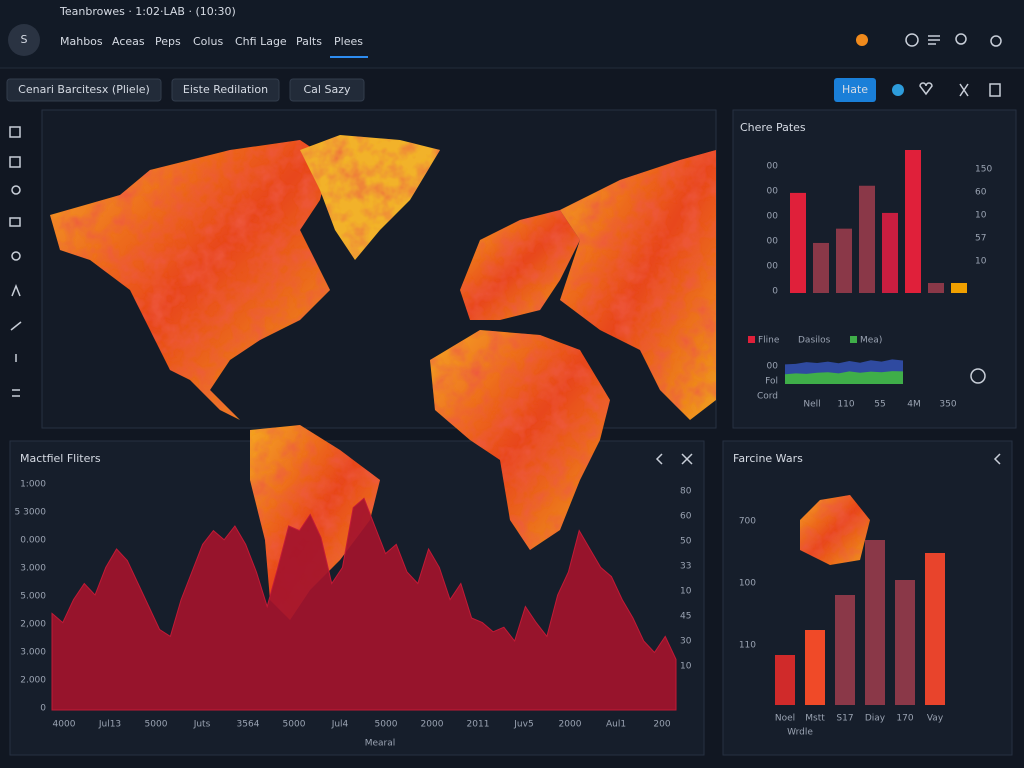  I want to click on tick-label: 45, so click(685, 617).